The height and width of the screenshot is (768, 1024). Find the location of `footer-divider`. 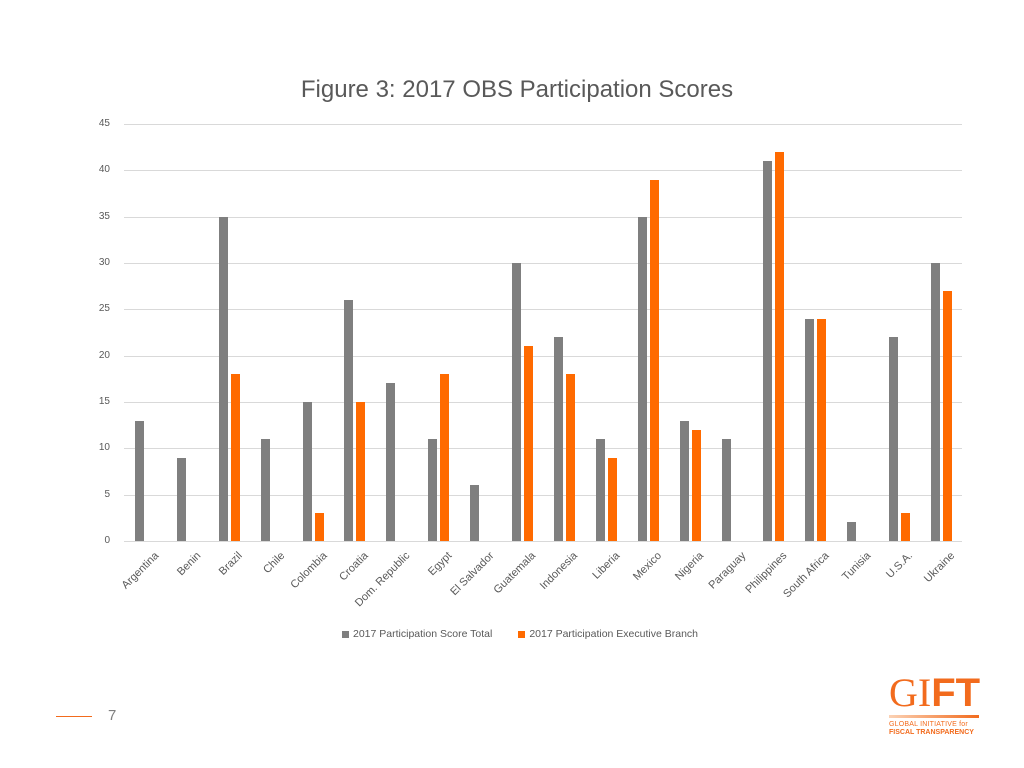

footer-divider is located at coordinates (74, 716).